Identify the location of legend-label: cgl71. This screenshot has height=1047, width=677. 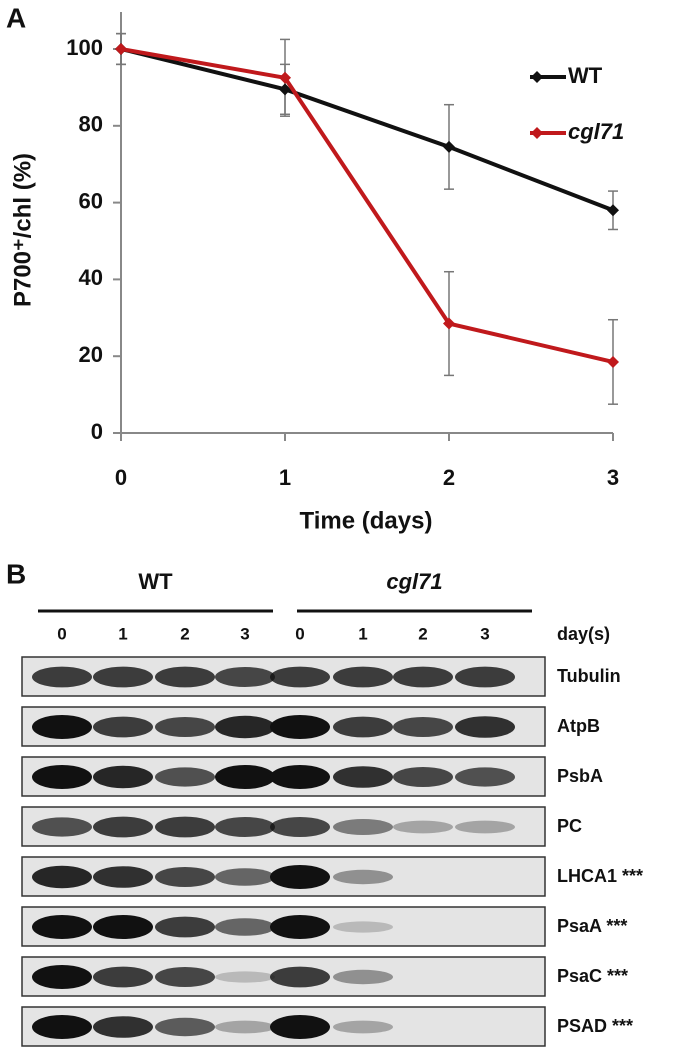
(596, 131).